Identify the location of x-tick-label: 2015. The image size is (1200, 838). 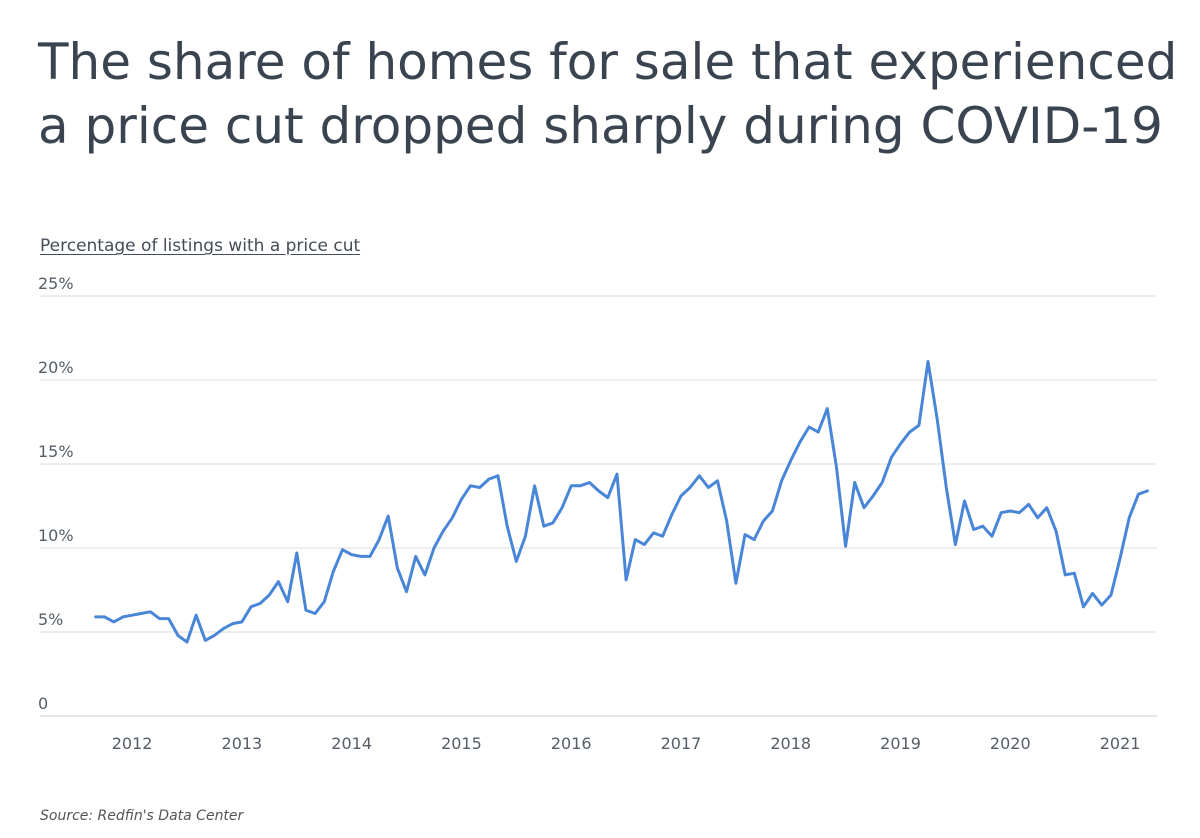
(461, 743).